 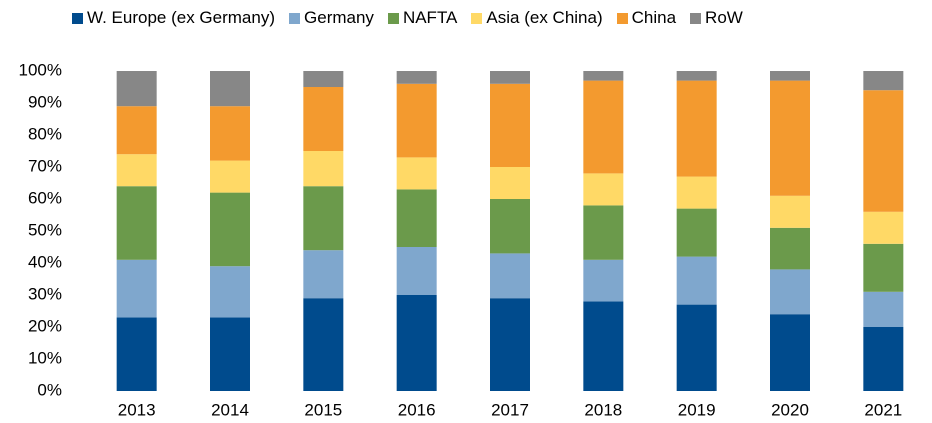 What do you see at coordinates (510, 409) in the screenshot?
I see `x-tick-label: 2017` at bounding box center [510, 409].